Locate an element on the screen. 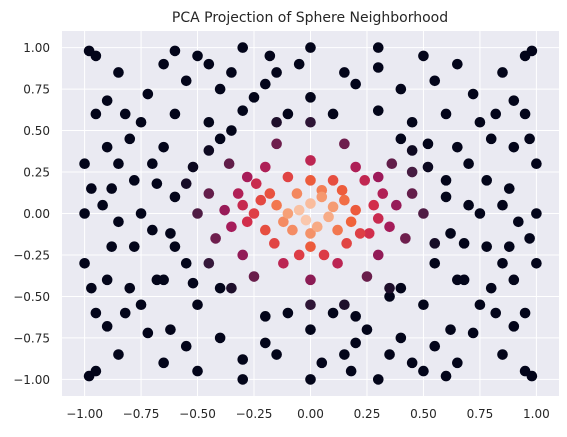 This screenshot has height=437, width=567. y-tick-label: 0.25 is located at coordinates (36, 173).